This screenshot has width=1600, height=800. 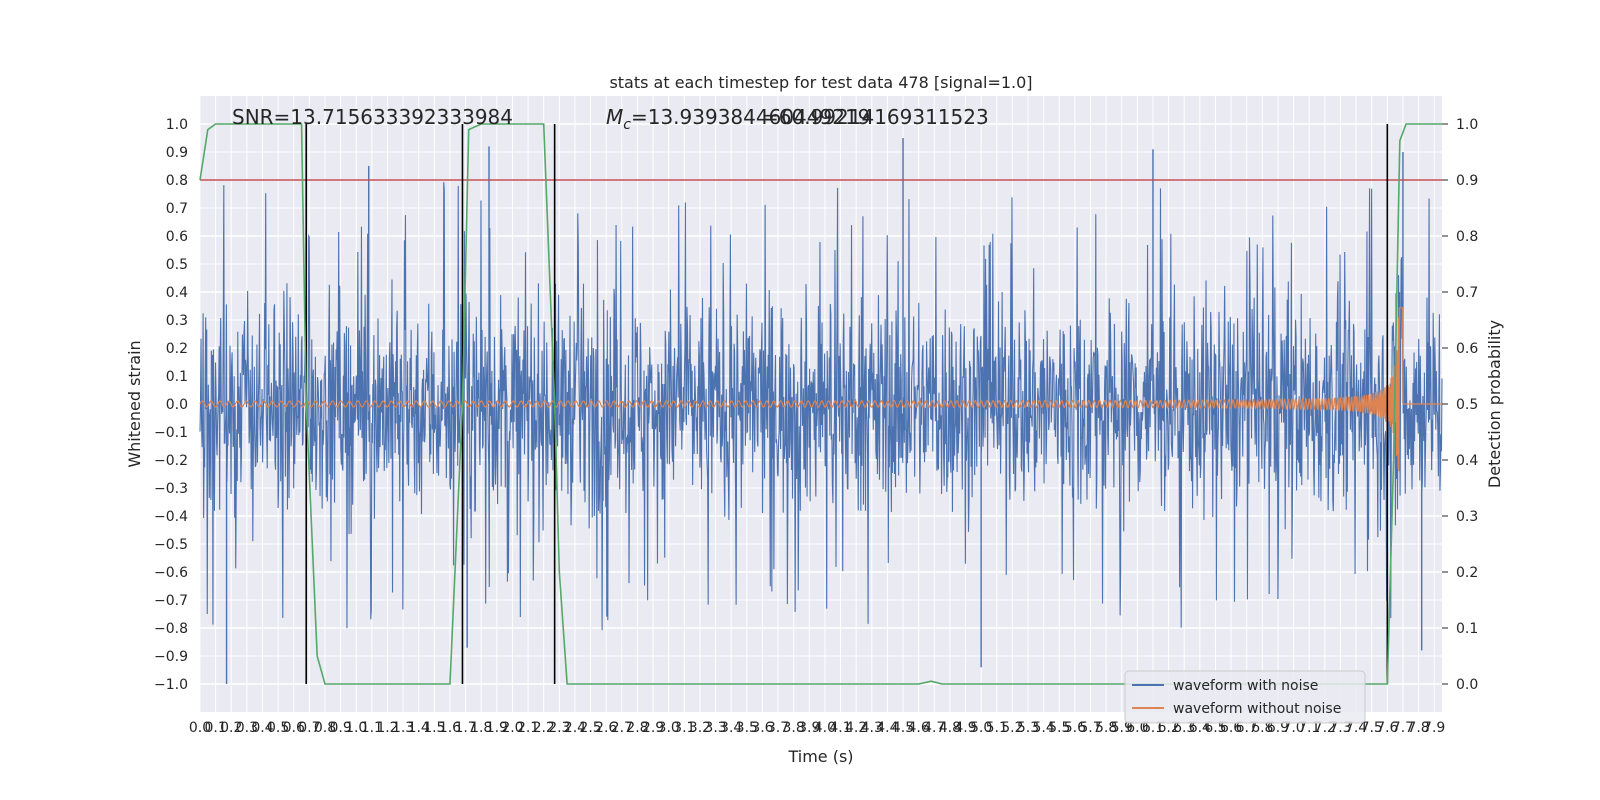 I want to click on y-left-tick-label: −0.5, so click(x=171, y=545).